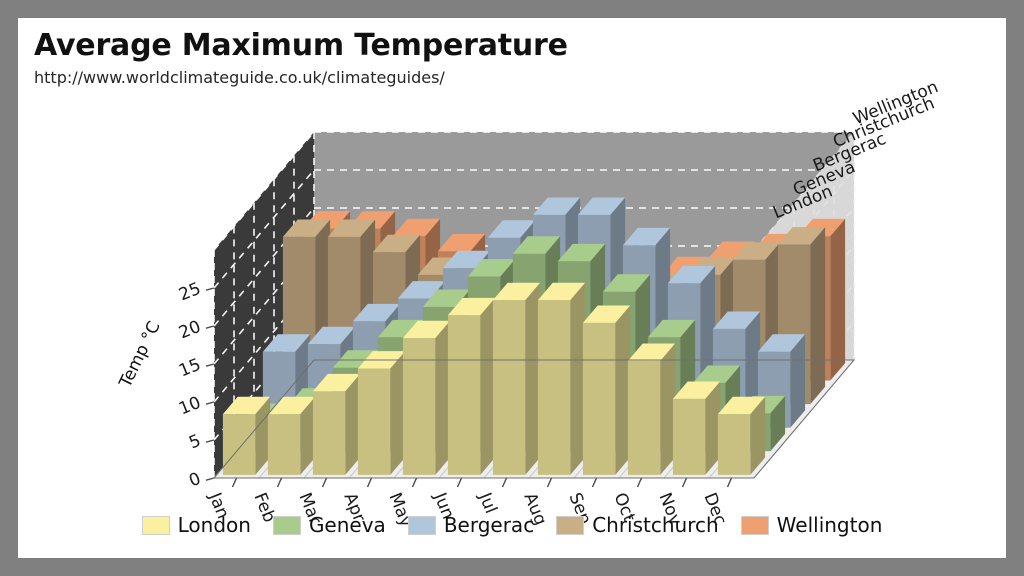 Image resolution: width=1024 pixels, height=576 pixels. What do you see at coordinates (446, 298) in the screenshot?
I see `bar-top-geneva-may` at bounding box center [446, 298].